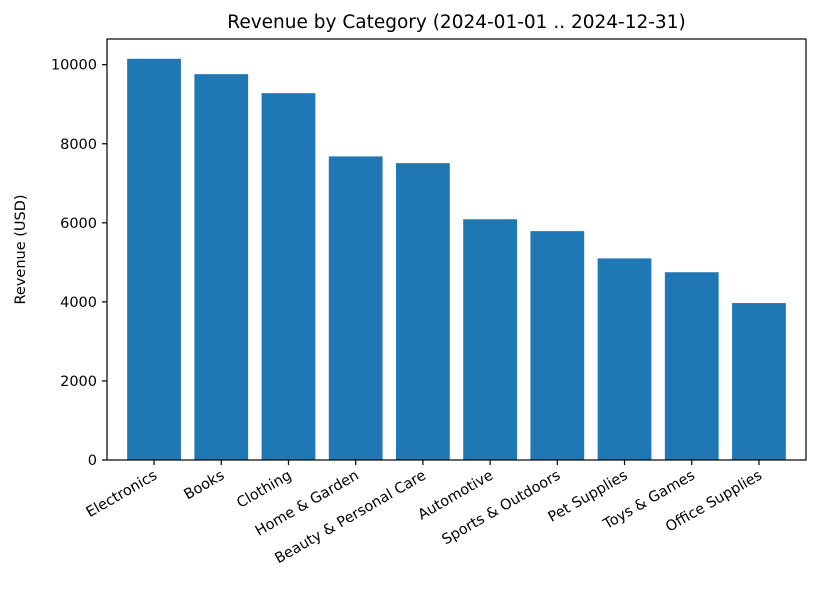 The width and height of the screenshot is (818, 608). I want to click on bar-toys-games, so click(691, 366).